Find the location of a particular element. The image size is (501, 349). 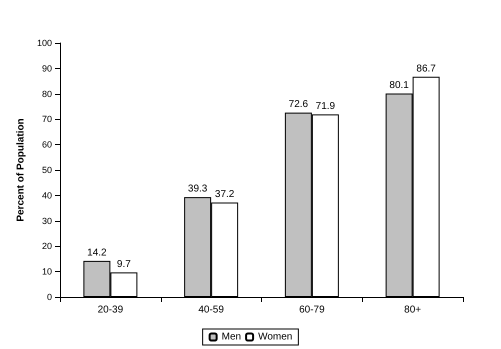

y-tick-label: 70 is located at coordinates (47, 119).